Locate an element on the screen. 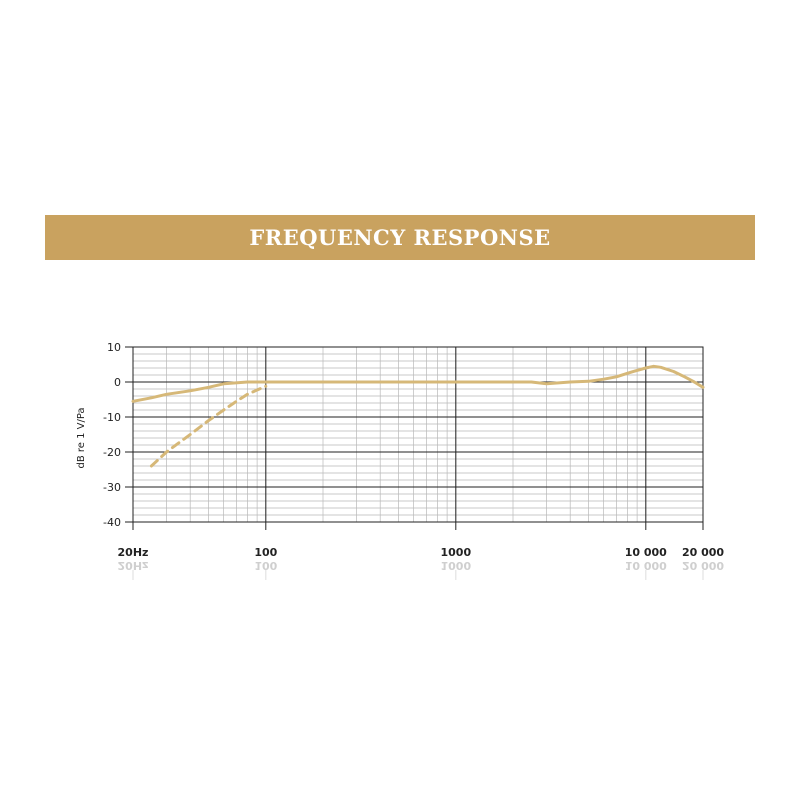 This screenshot has height=800, width=800. x-tick-label-reflection: 10 000 is located at coordinates (646, 565).